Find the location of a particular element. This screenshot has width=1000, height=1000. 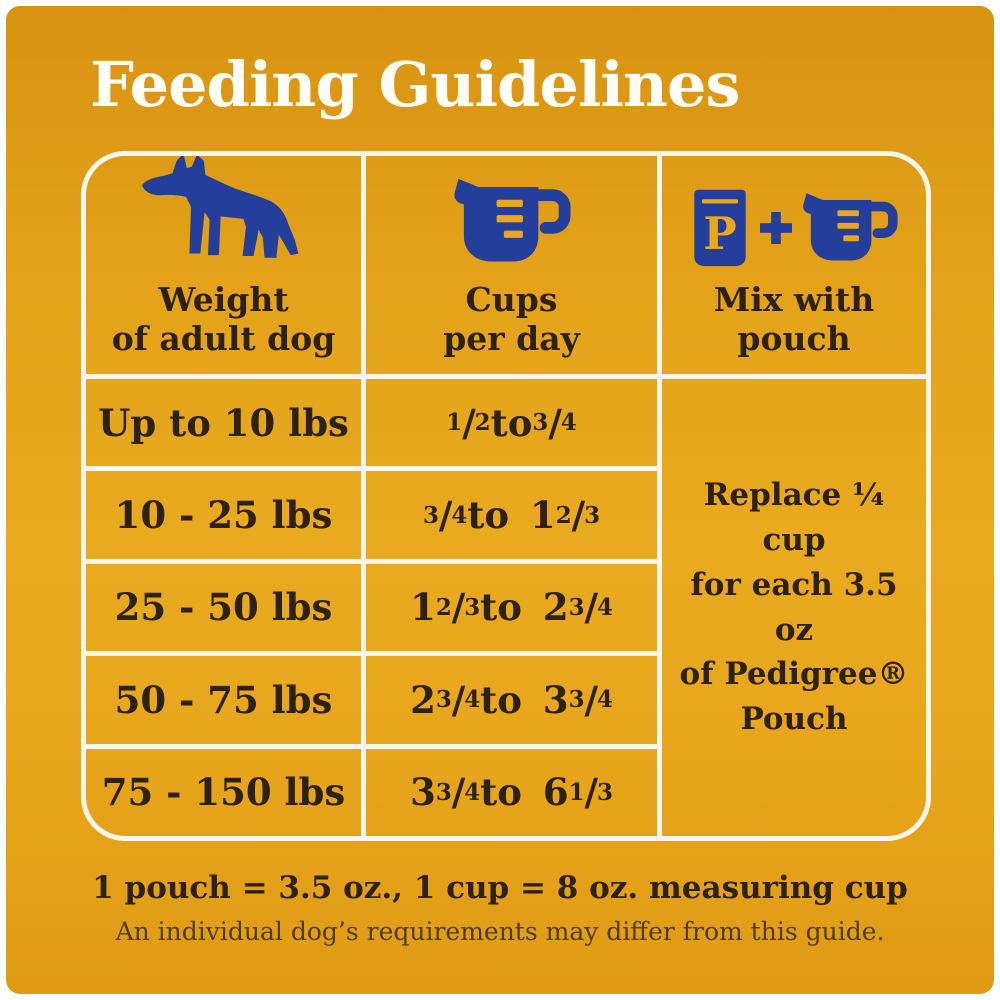

weight-cell: 10 - 25 lbs is located at coordinates (223, 515).